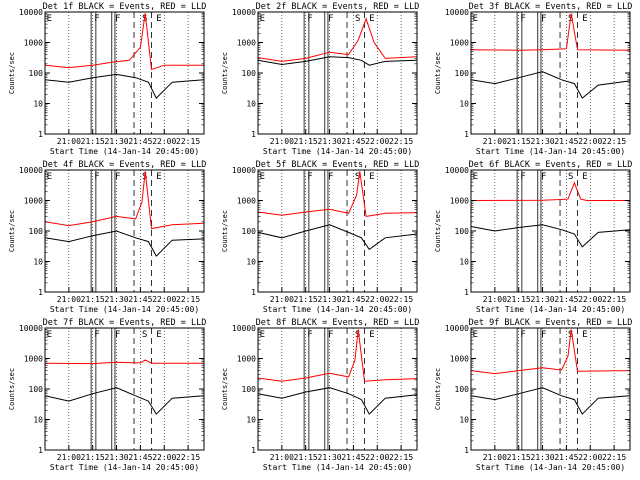 This screenshot has width=640, height=480. Describe the element at coordinates (357, 19) in the screenshot. I see `marker-label: S` at that location.